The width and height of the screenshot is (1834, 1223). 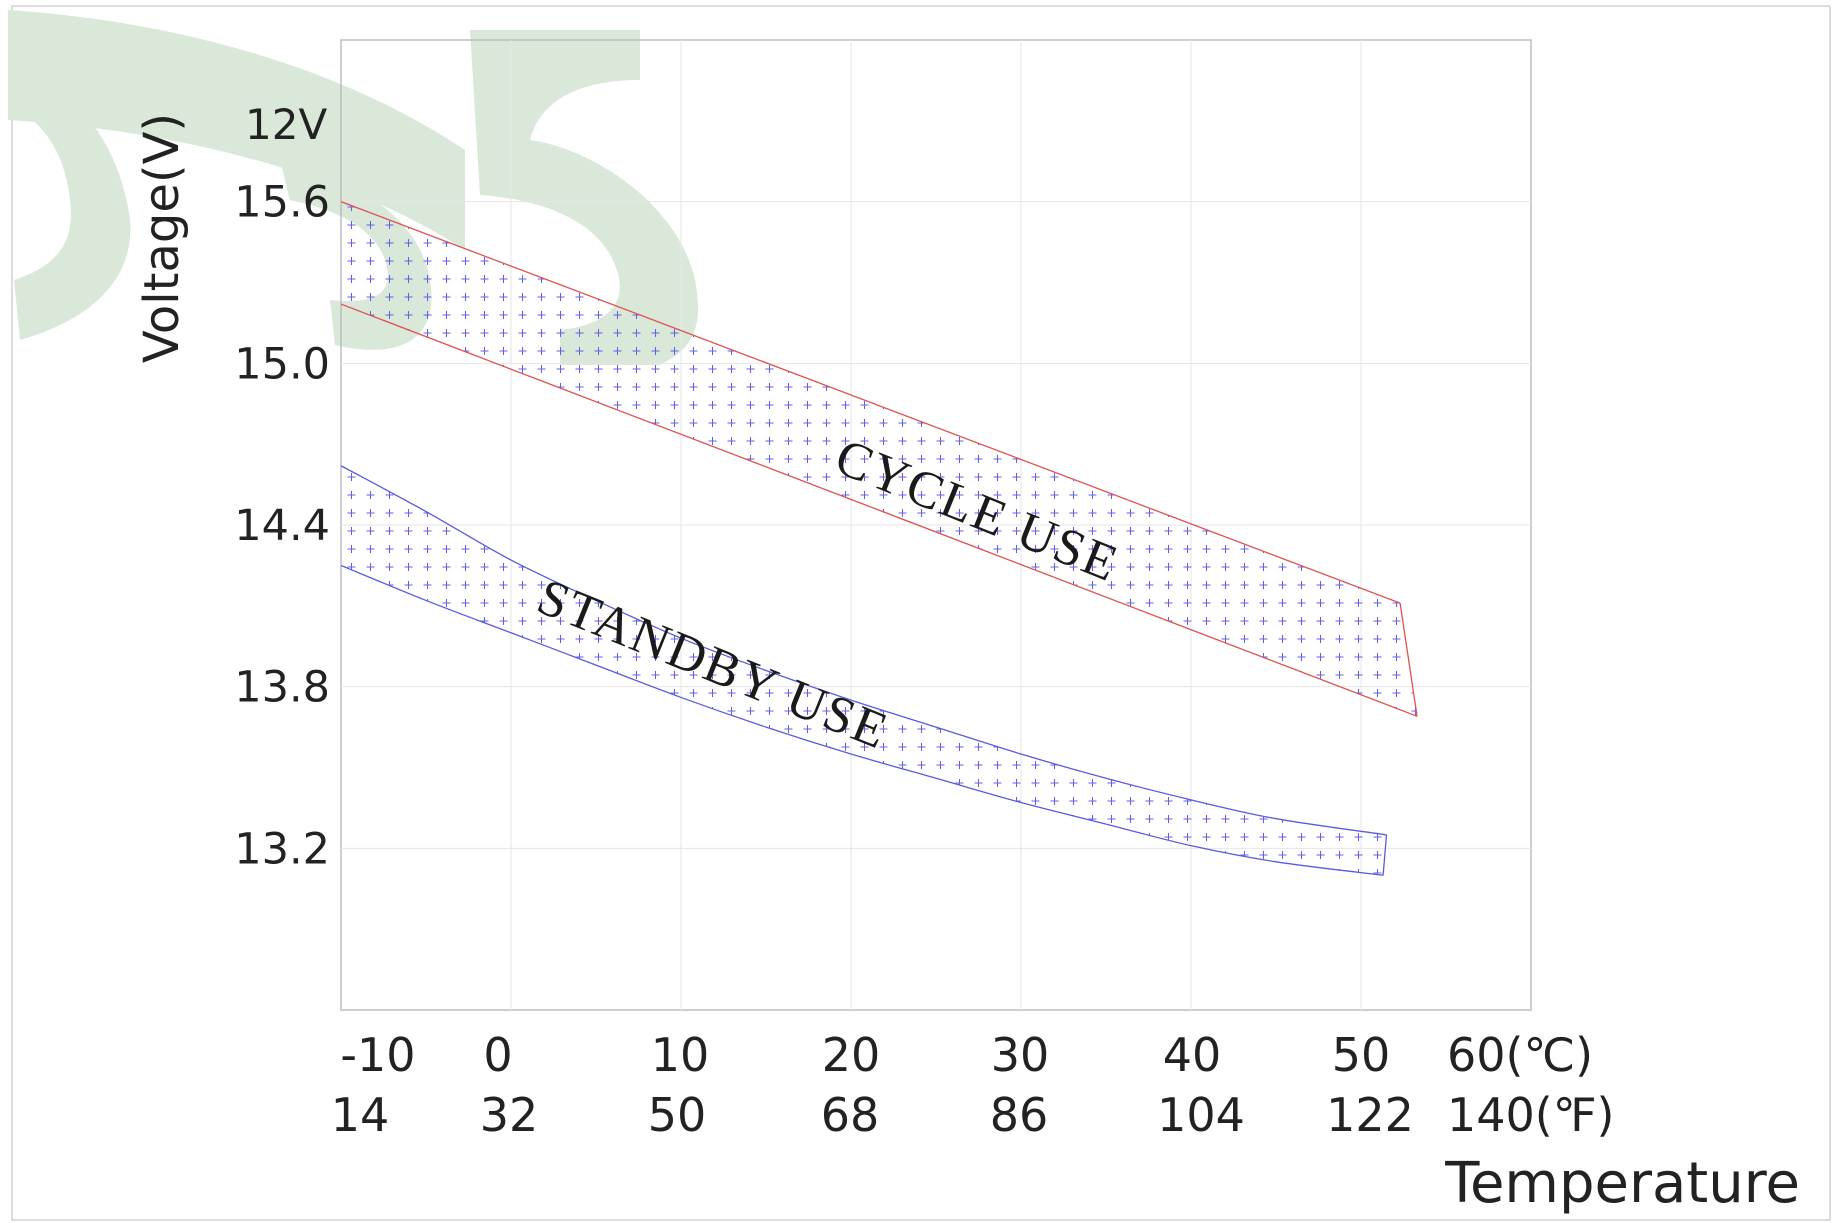 I want to click on x-tick-celsius-4: 30, so click(x=1020, y=1055).